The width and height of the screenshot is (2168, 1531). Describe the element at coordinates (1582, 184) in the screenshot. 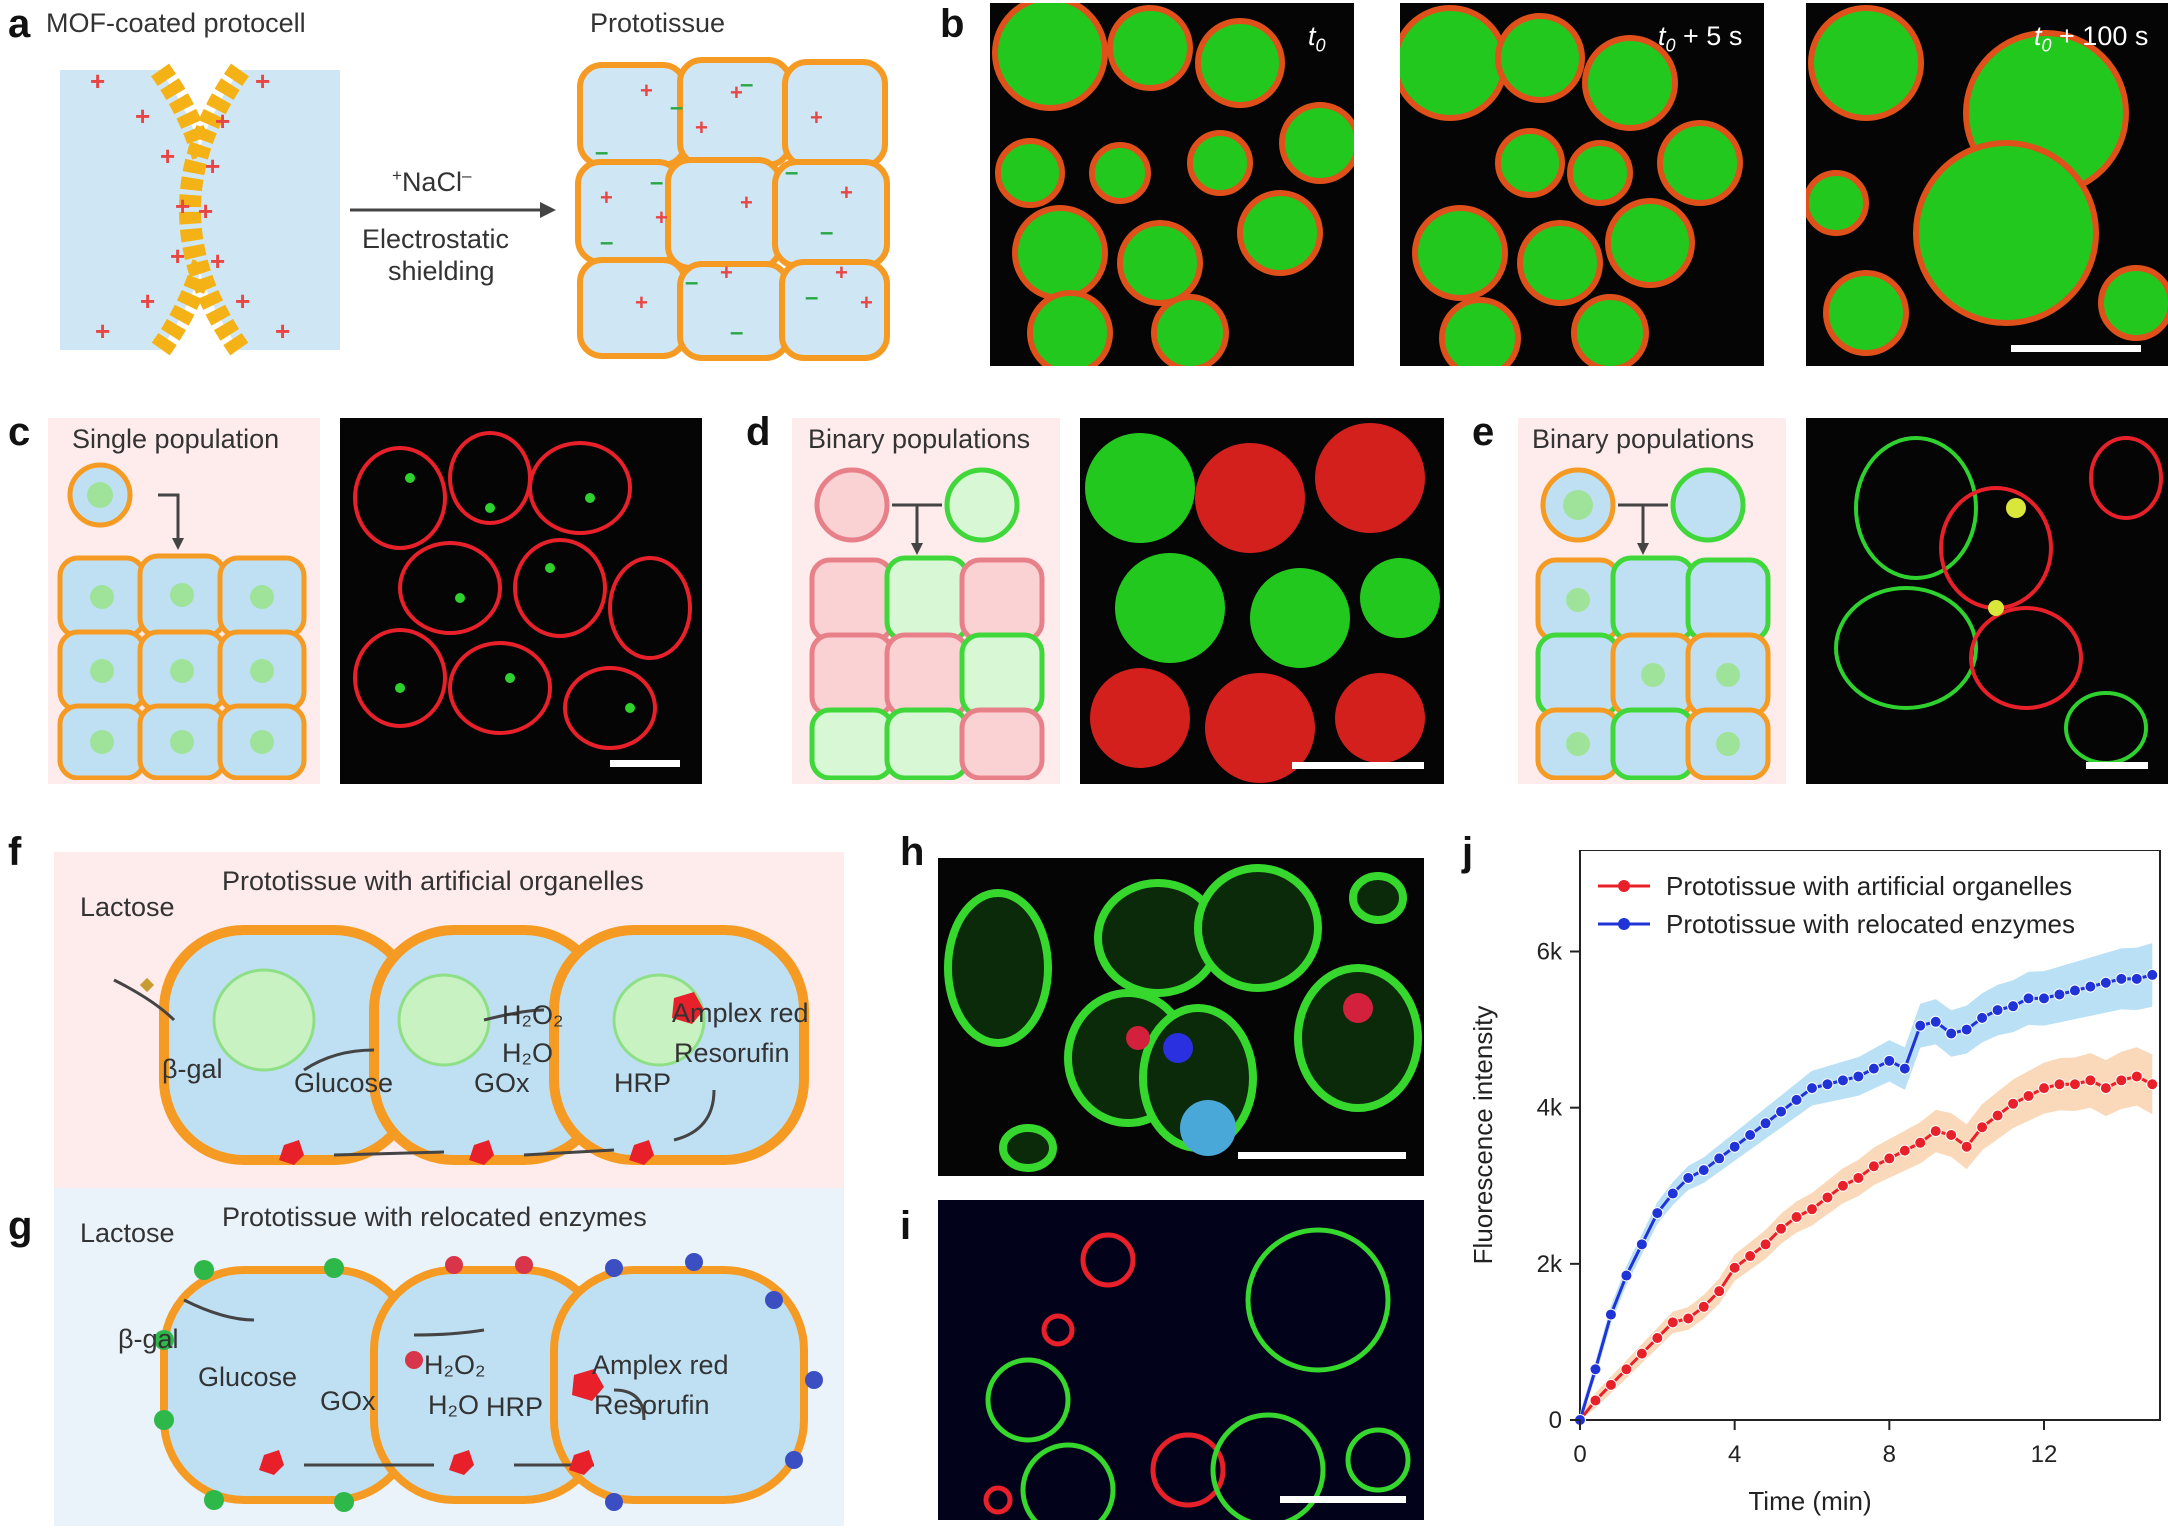

I see `micrograph-b-t5: t0 + 5 s` at that location.